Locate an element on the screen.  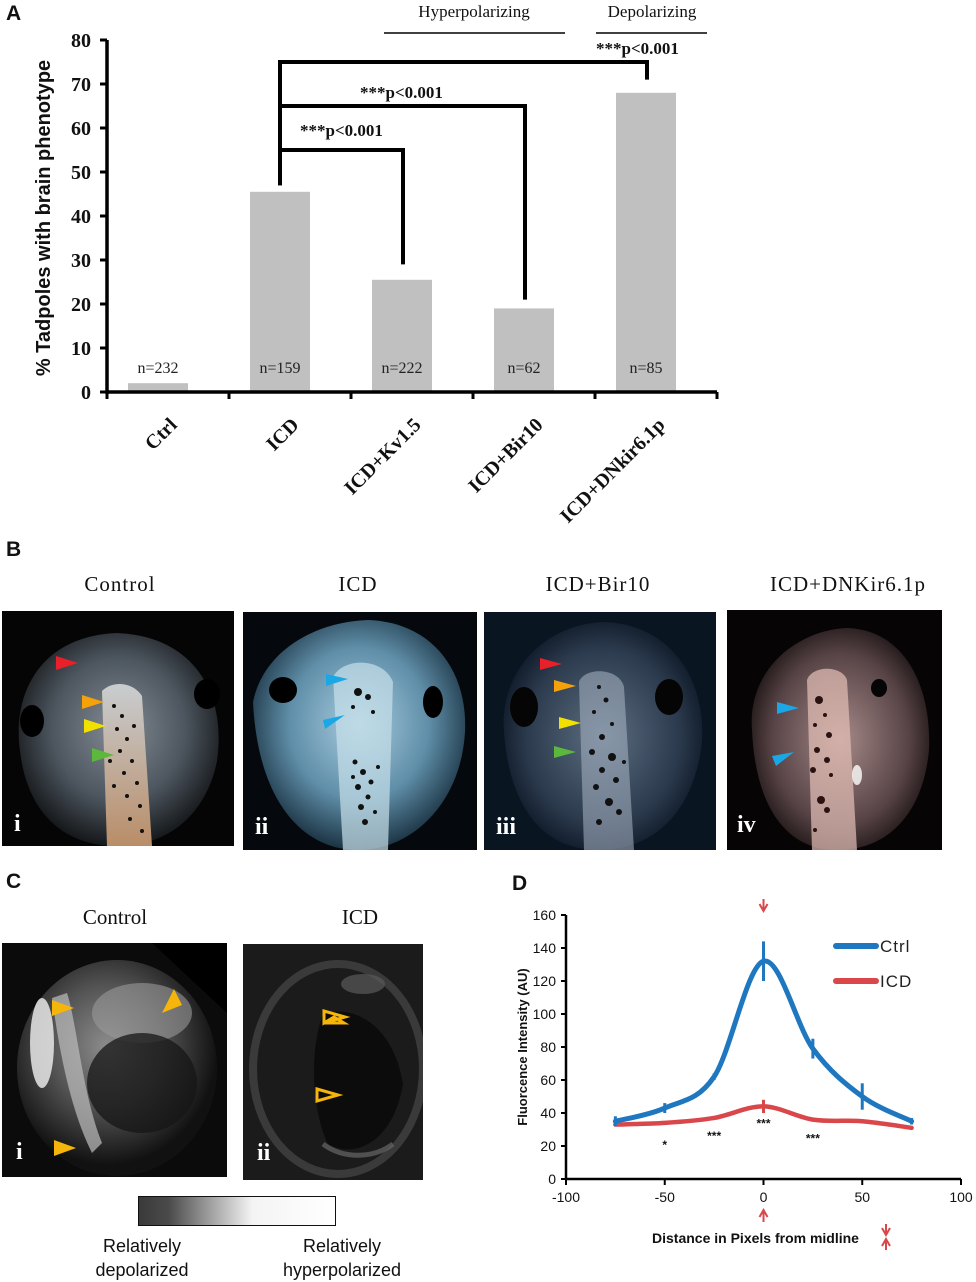
panel-letter-d: D is located at coordinates (520, 883).